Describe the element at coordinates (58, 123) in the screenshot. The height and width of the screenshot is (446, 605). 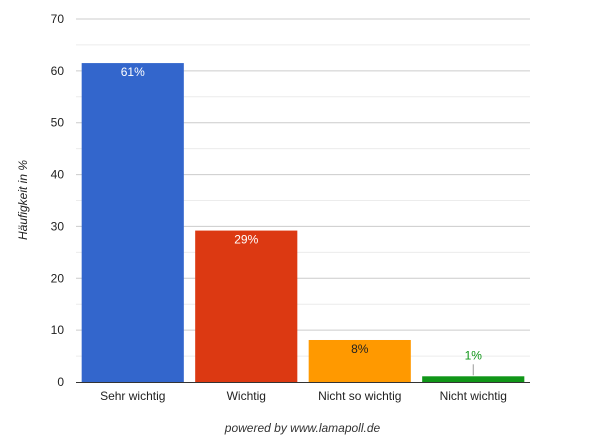
I see `y-tick-label: 50` at that location.